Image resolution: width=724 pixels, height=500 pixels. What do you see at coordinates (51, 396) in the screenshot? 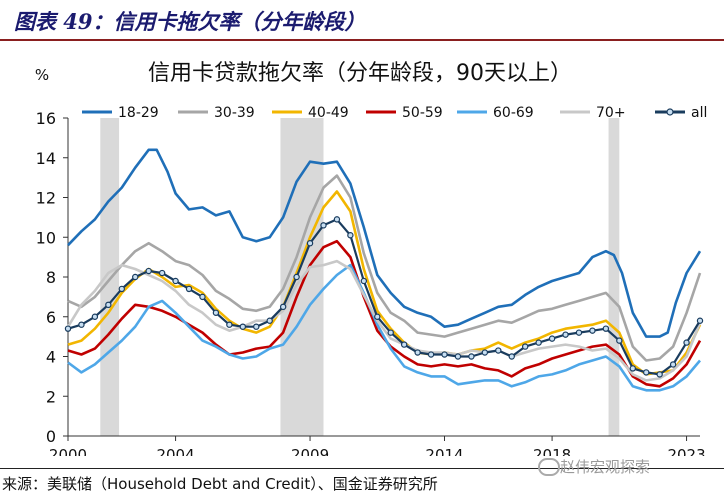
I see `y-tick-label: 2` at bounding box center [51, 396].